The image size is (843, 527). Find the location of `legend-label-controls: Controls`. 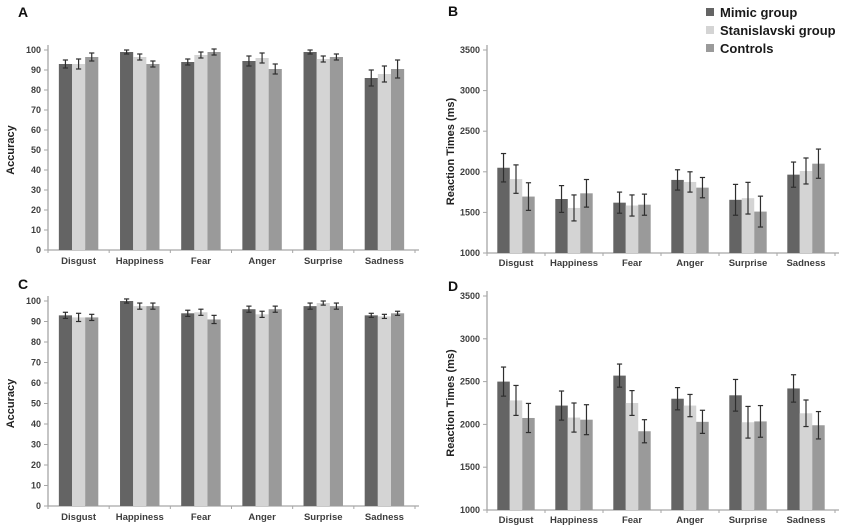

legend-label-controls: Controls is located at coordinates (747, 48).